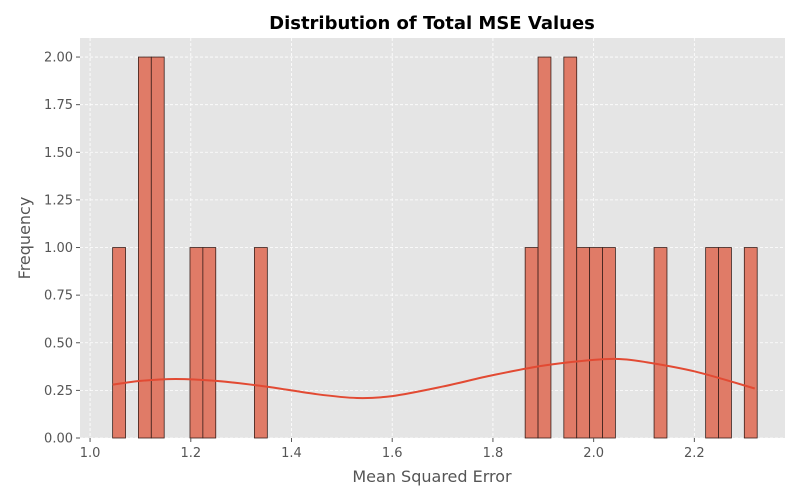 This screenshot has height=500, width=800. What do you see at coordinates (493, 453) in the screenshot?
I see `x-tick-label: 1.8` at bounding box center [493, 453].